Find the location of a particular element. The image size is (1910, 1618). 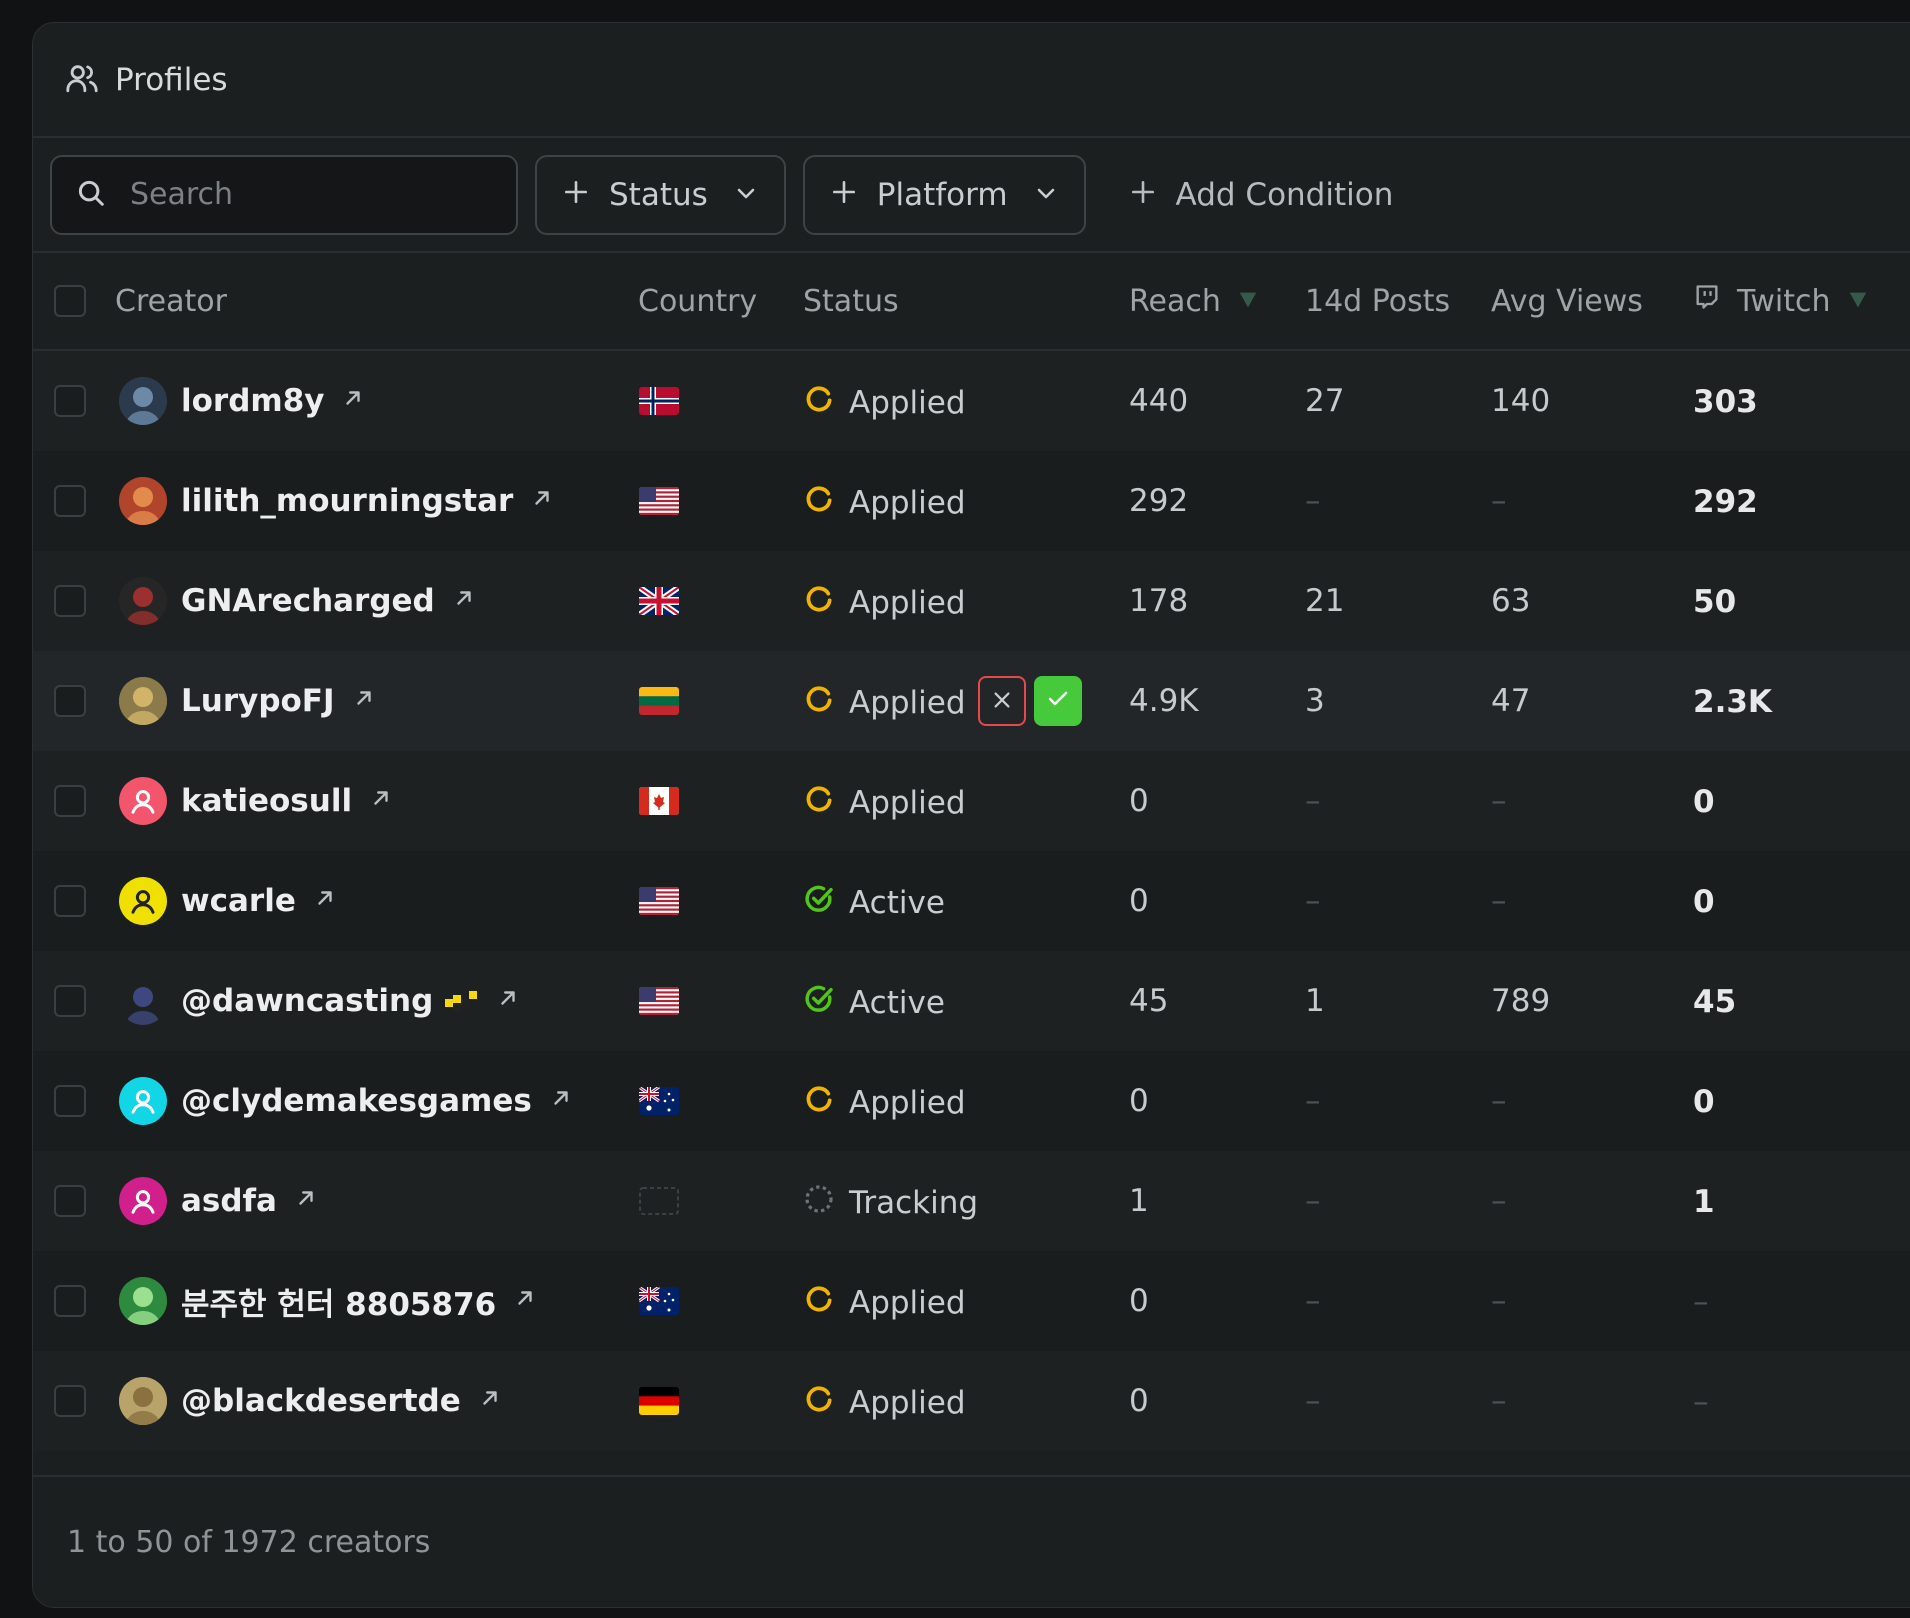

creator-name: lordm8y is located at coordinates (253, 401).